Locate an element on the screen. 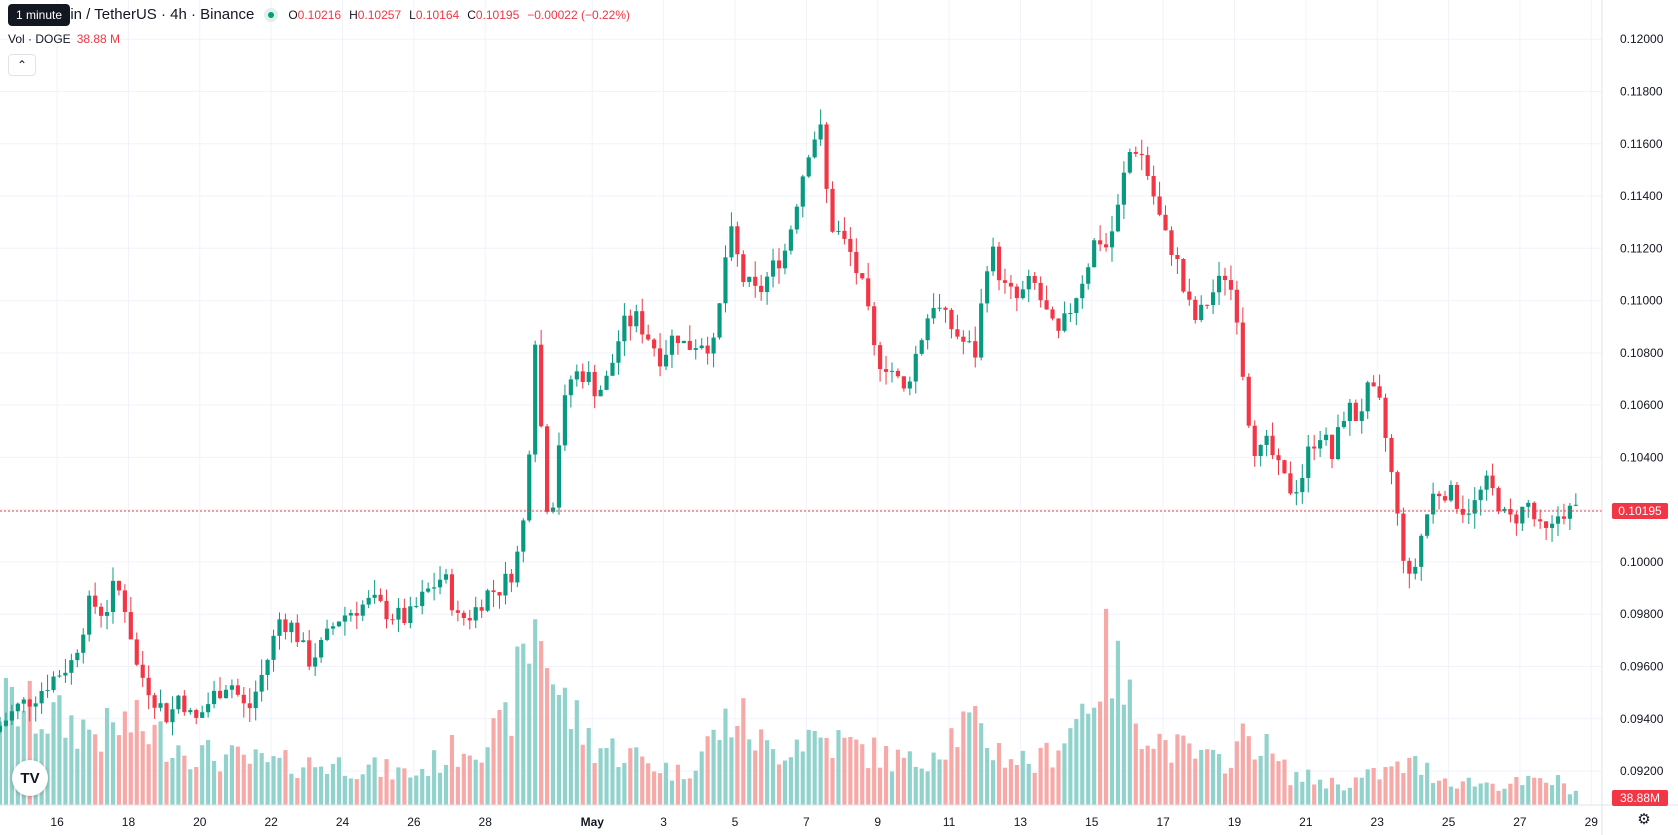  x-tick-label: 26 is located at coordinates (414, 822).